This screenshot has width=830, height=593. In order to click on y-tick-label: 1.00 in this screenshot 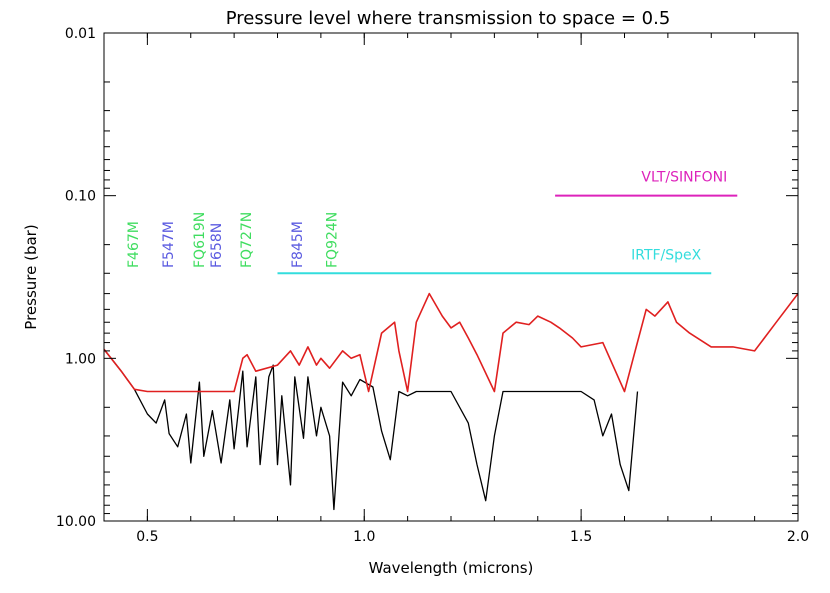, I will do `click(80, 359)`.